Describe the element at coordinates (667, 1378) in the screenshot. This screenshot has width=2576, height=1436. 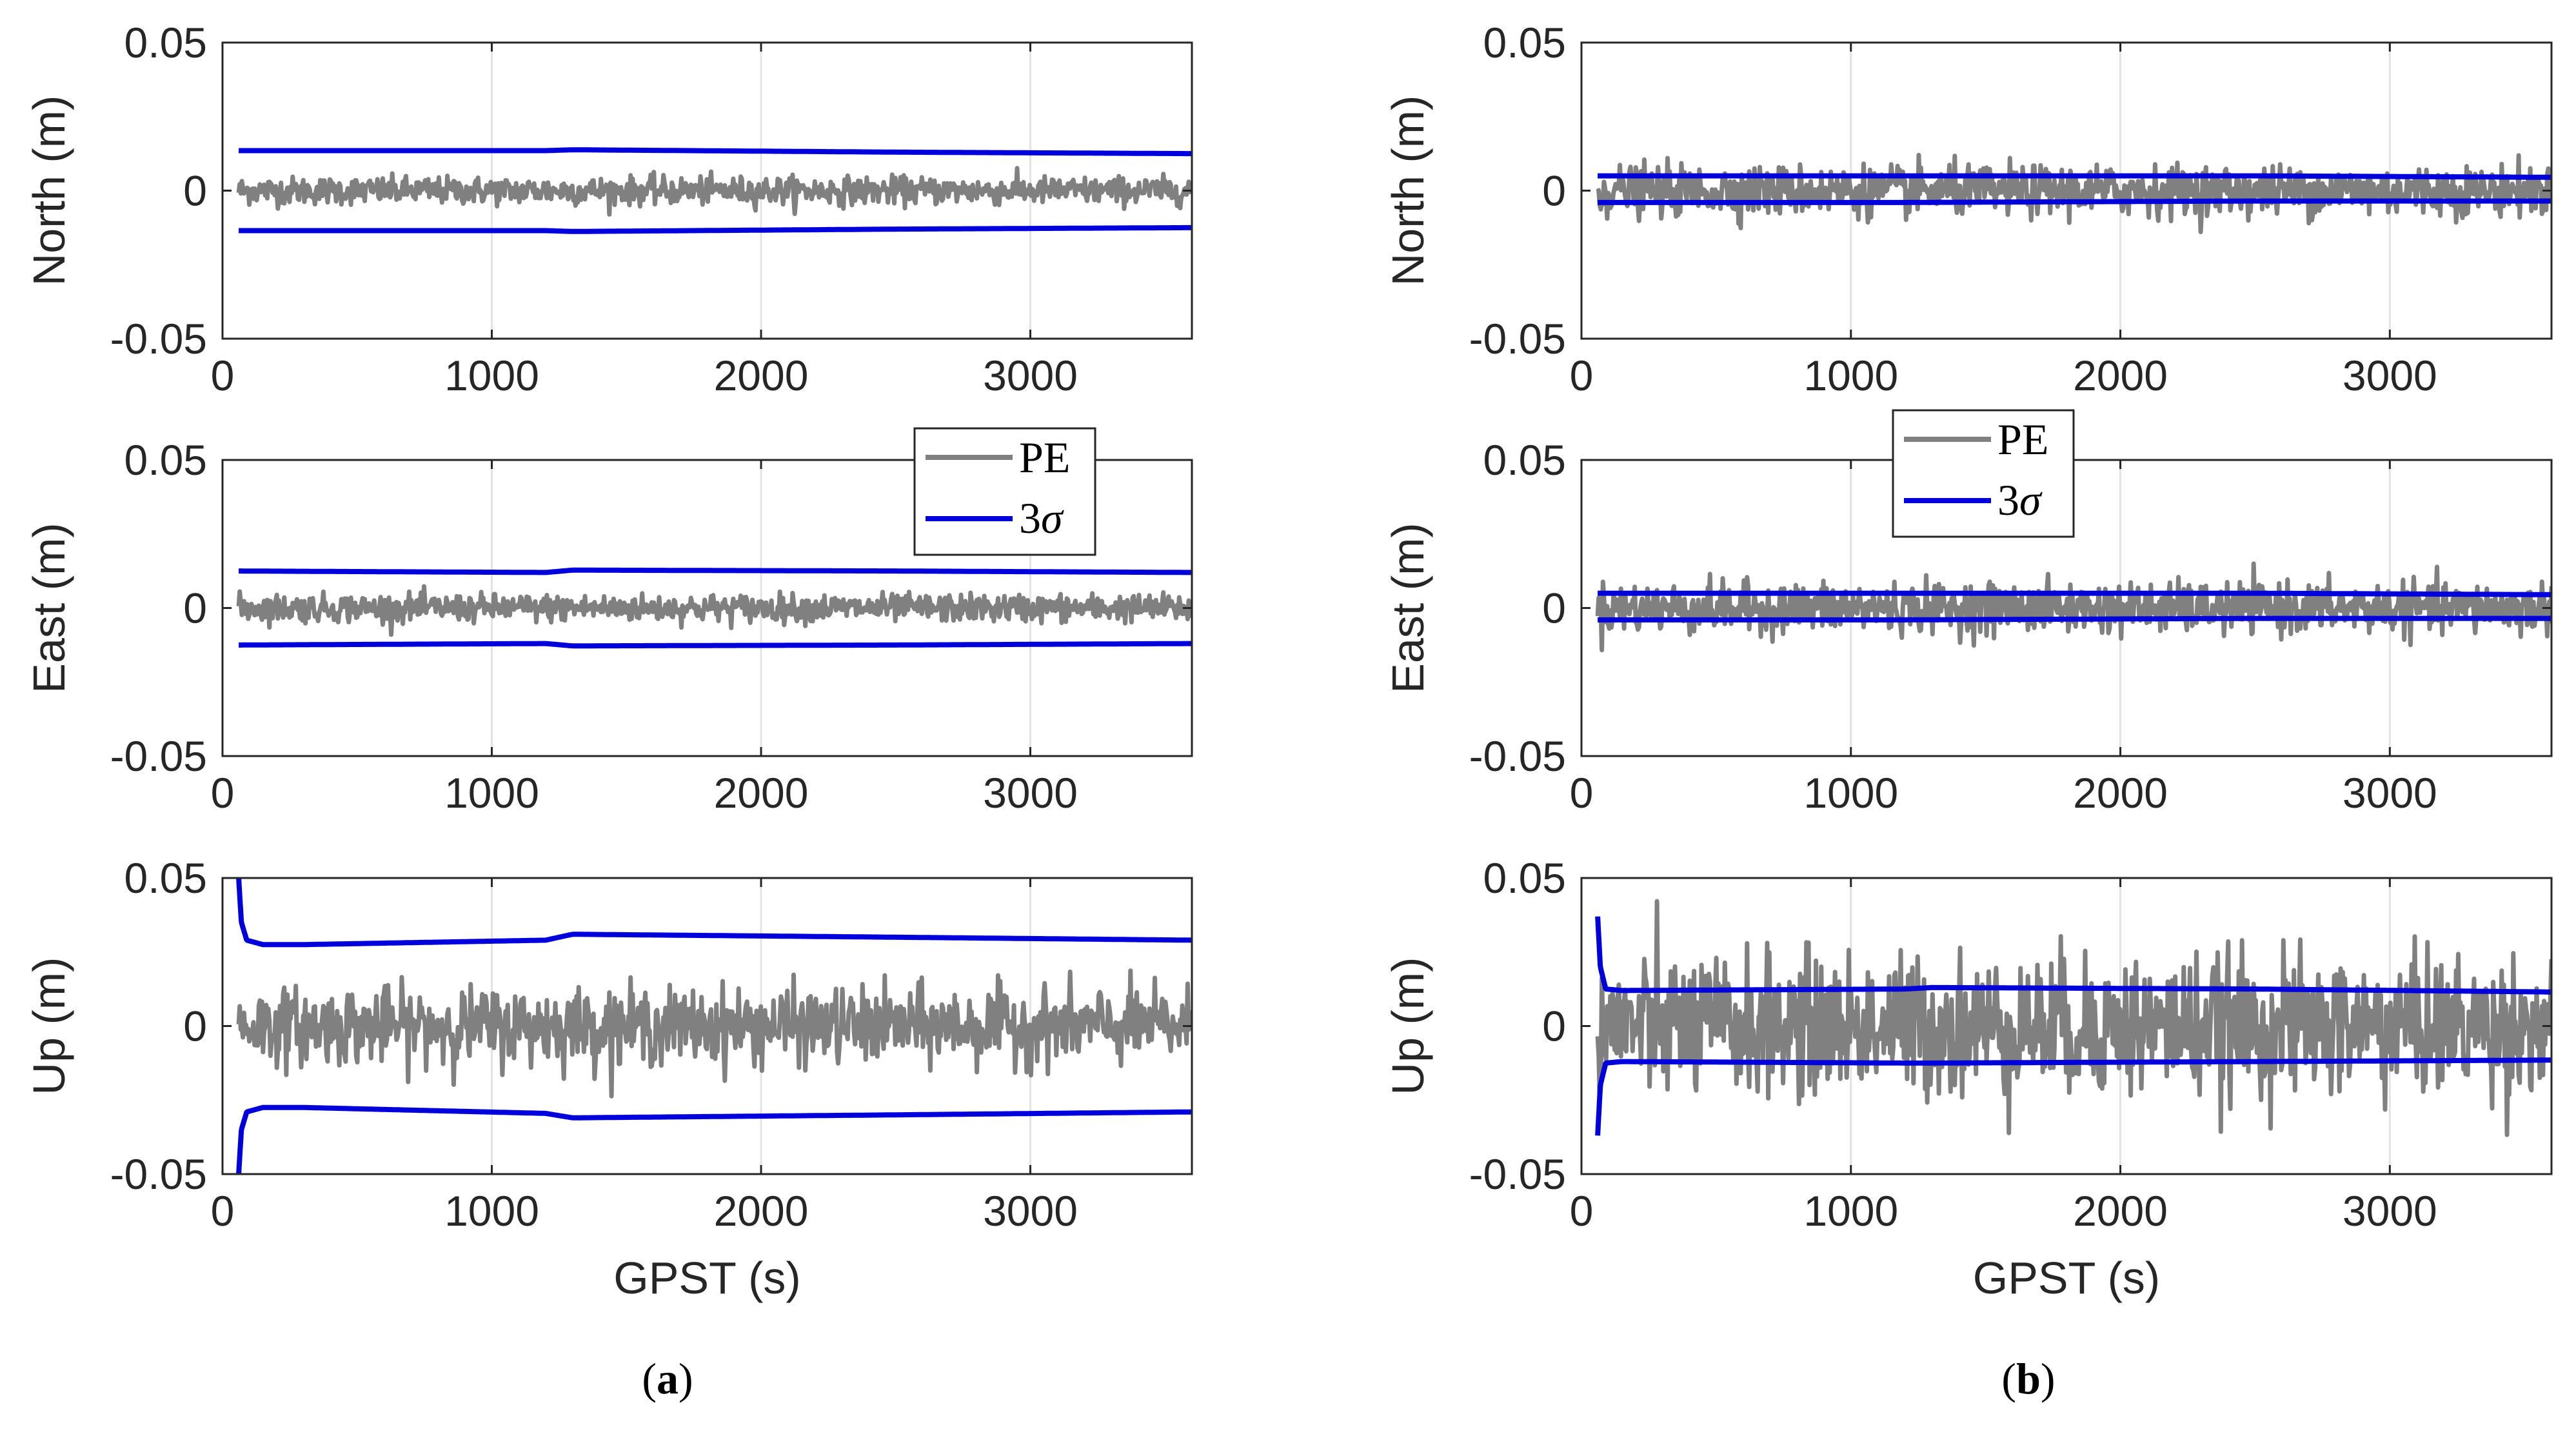
I see `caption-a: (a)` at that location.